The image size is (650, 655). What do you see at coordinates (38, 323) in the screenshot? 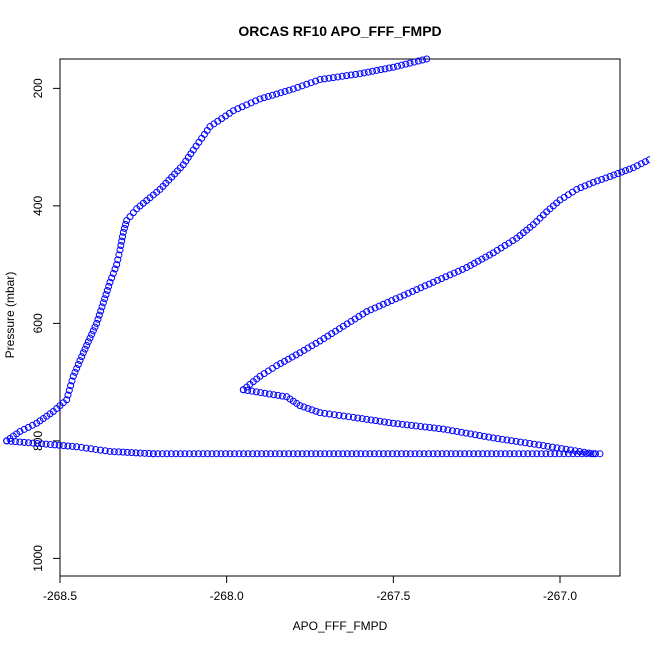
I see `y-tick-label: 600` at bounding box center [38, 323].